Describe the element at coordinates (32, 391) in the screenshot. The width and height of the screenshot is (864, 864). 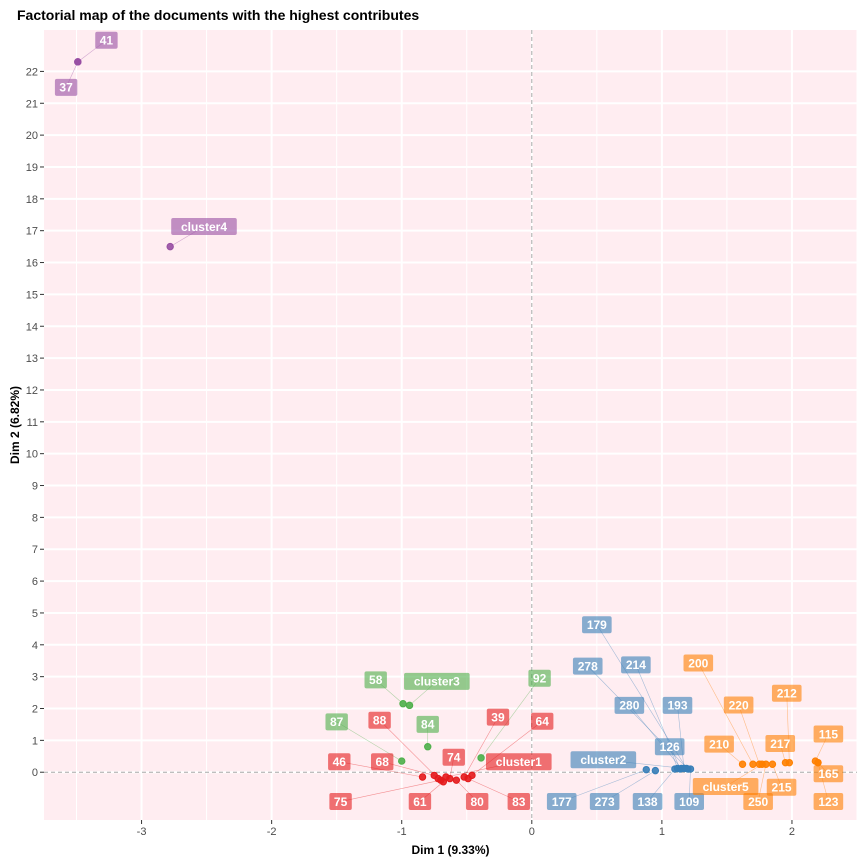
I see `y-tick-label: 12` at that location.